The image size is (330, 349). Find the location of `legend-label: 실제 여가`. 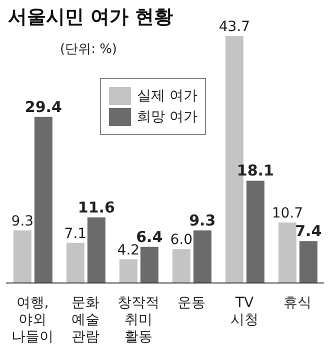

legend-label: 실제 여가 is located at coordinates (167, 96).